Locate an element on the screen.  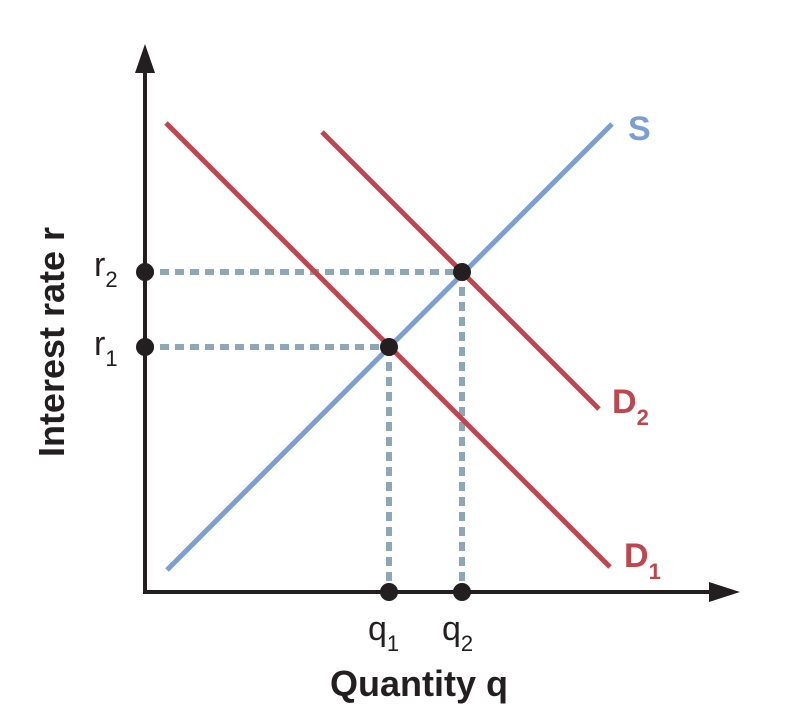
point-q1-axis is located at coordinates (389, 592).